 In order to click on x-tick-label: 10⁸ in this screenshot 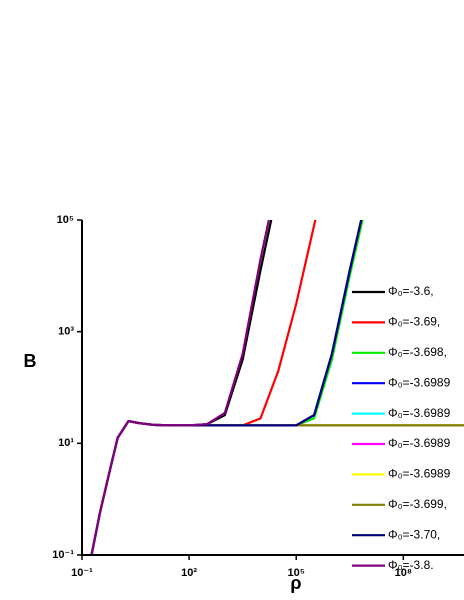, I will do `click(403, 573)`.